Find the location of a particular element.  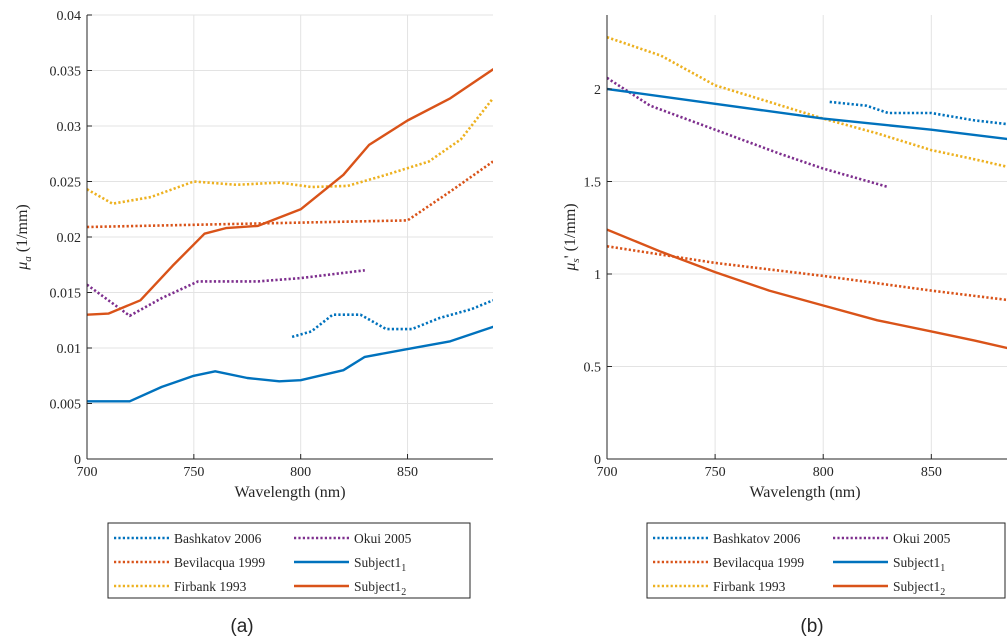

y-tick-label: 0.035 is located at coordinates (66, 72).